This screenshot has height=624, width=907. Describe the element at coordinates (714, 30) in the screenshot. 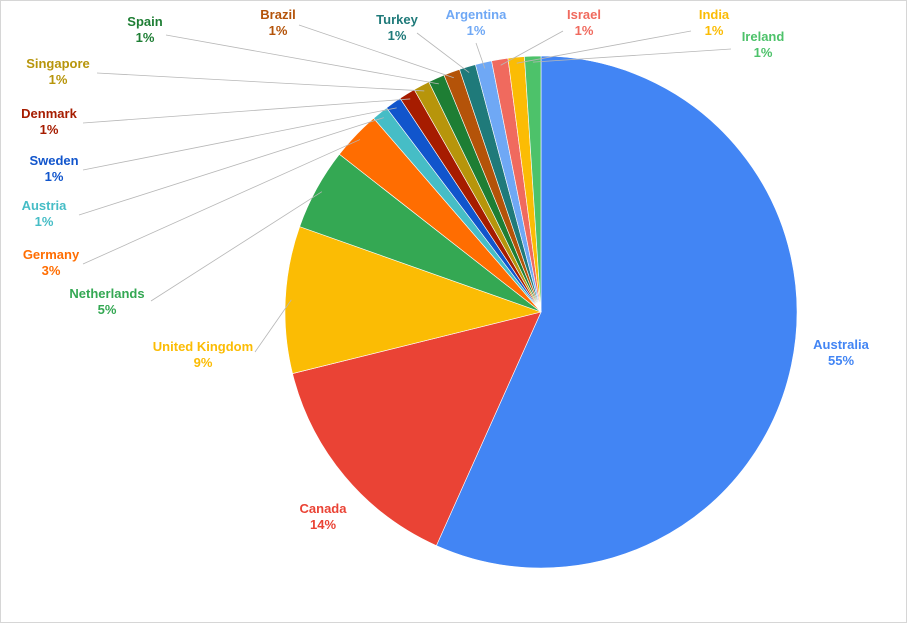

I see `slice-value-india: 1%` at that location.